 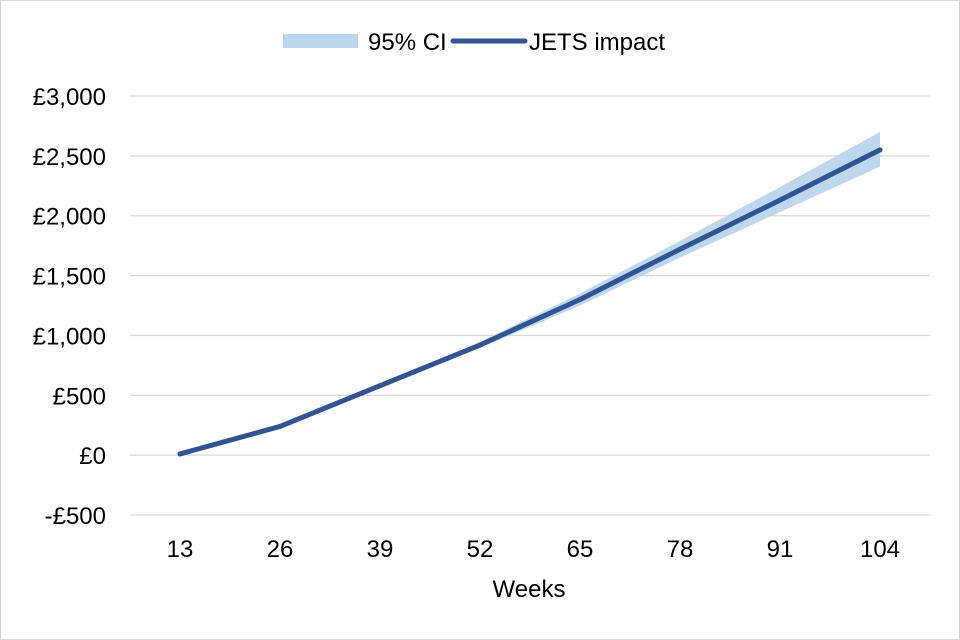 What do you see at coordinates (280, 549) in the screenshot?
I see `x-tick-label: 26` at bounding box center [280, 549].